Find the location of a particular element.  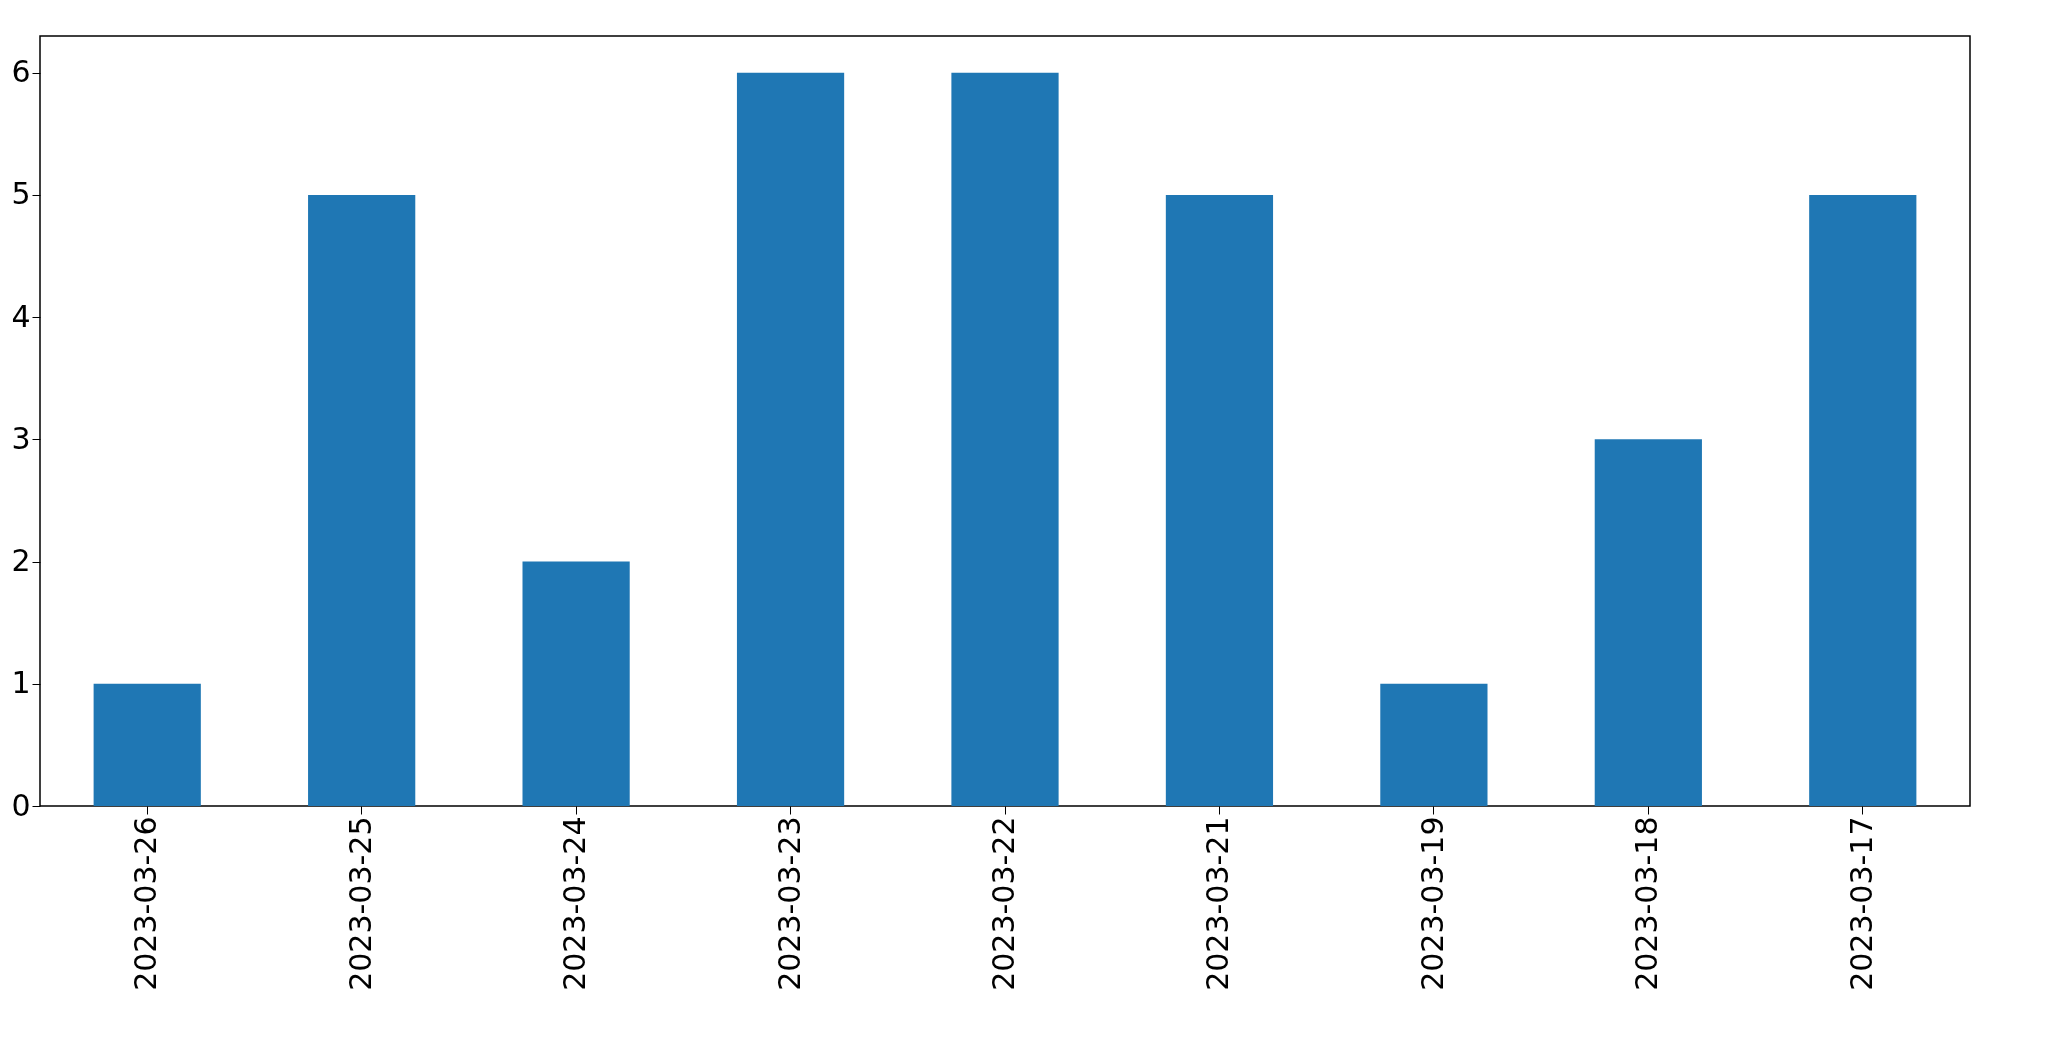

x-tick-label: 2023-03-19 is located at coordinates (1432, 903).